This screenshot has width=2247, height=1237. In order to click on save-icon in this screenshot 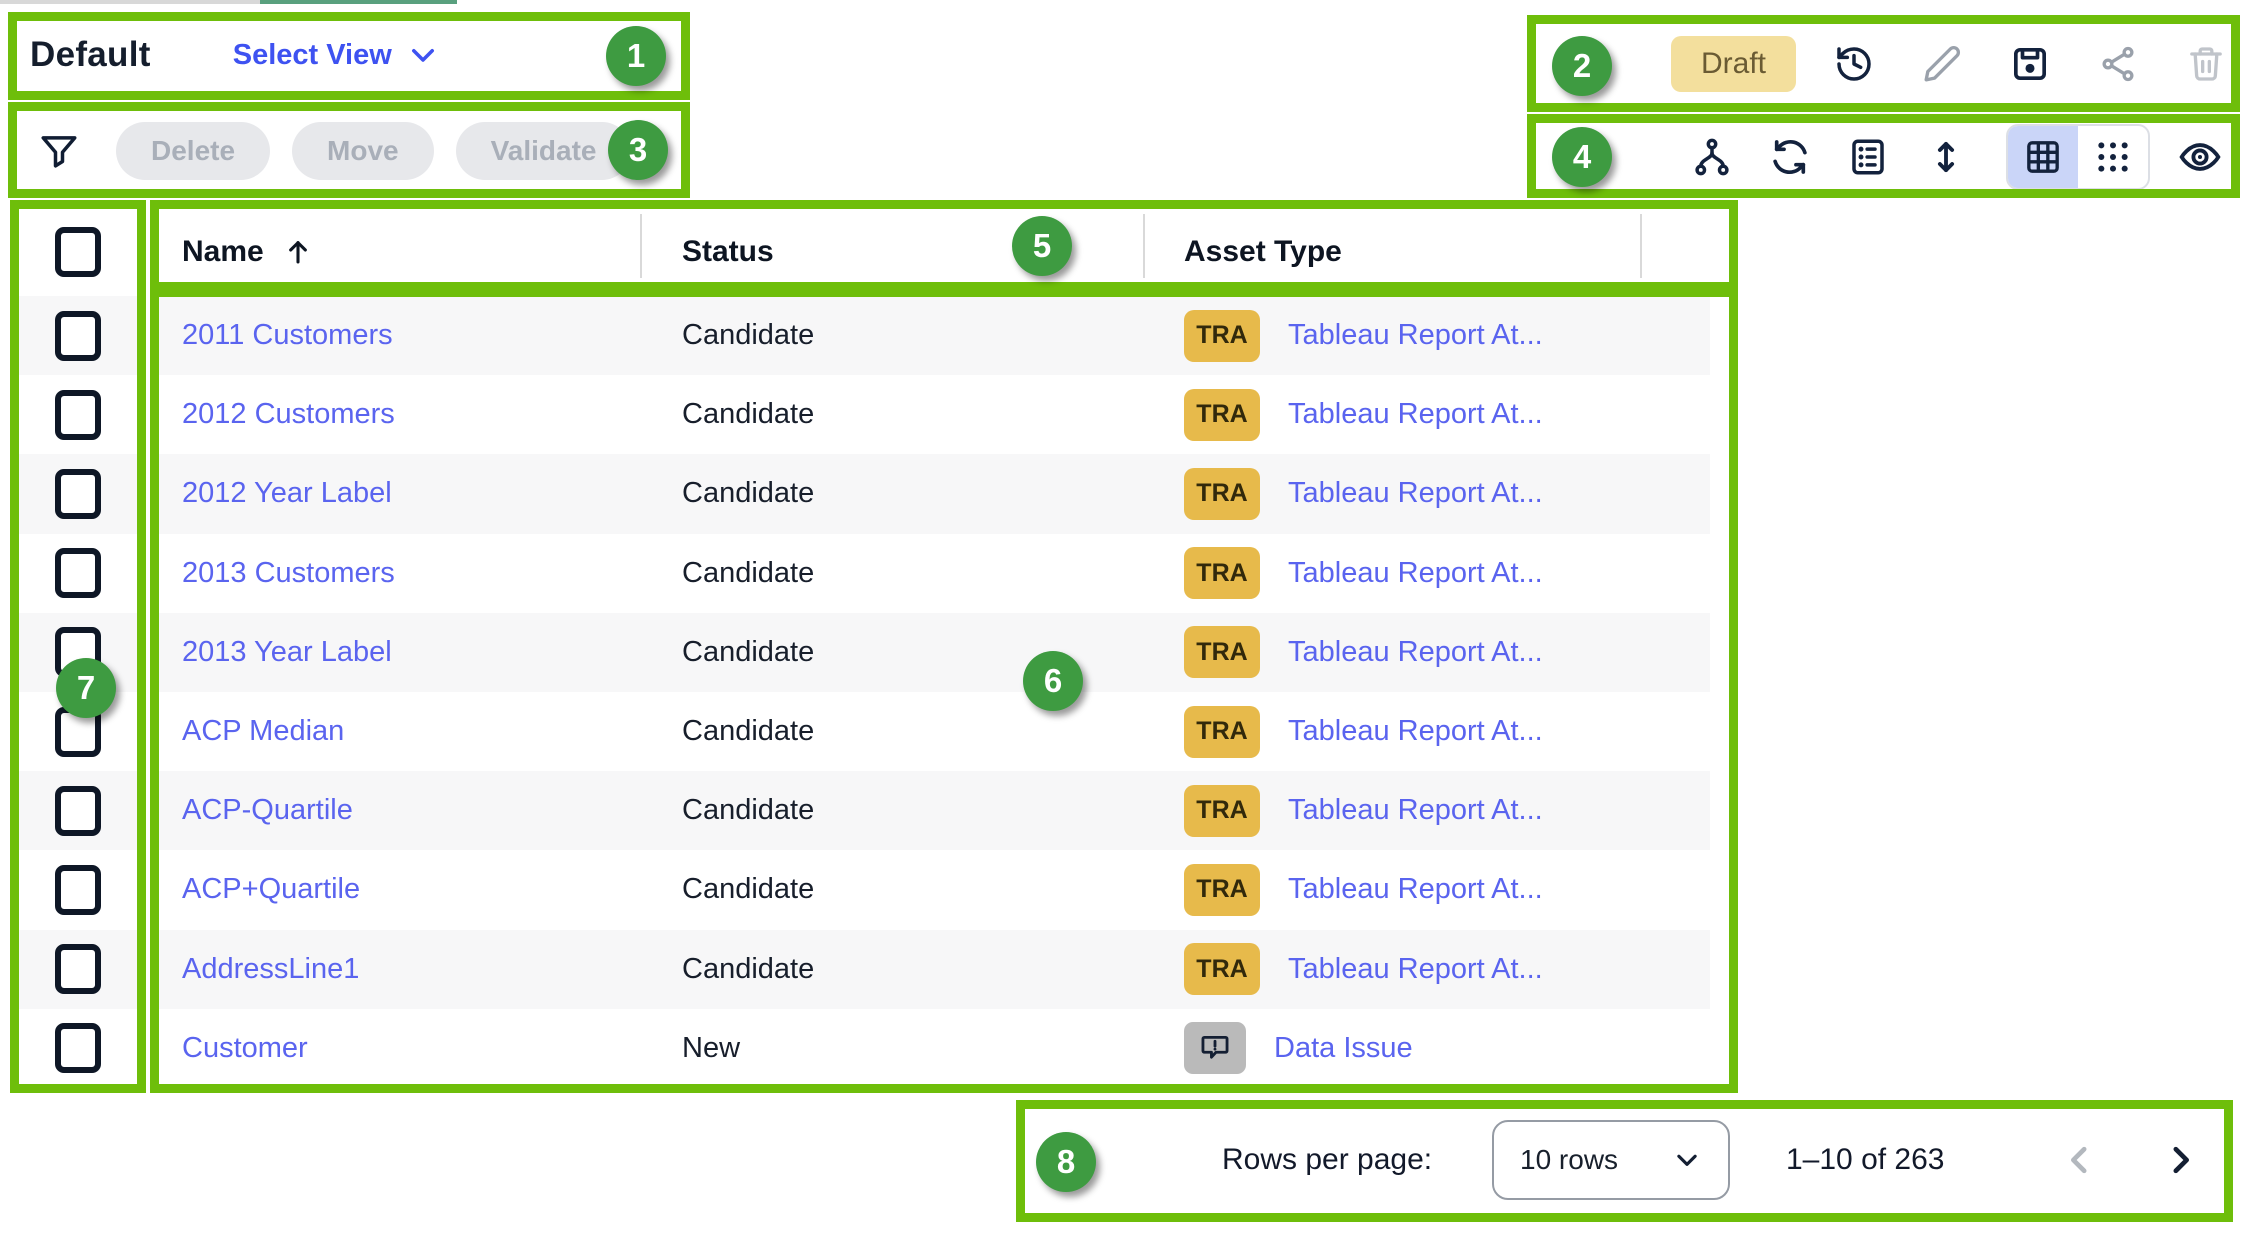, I will do `click(2030, 64)`.